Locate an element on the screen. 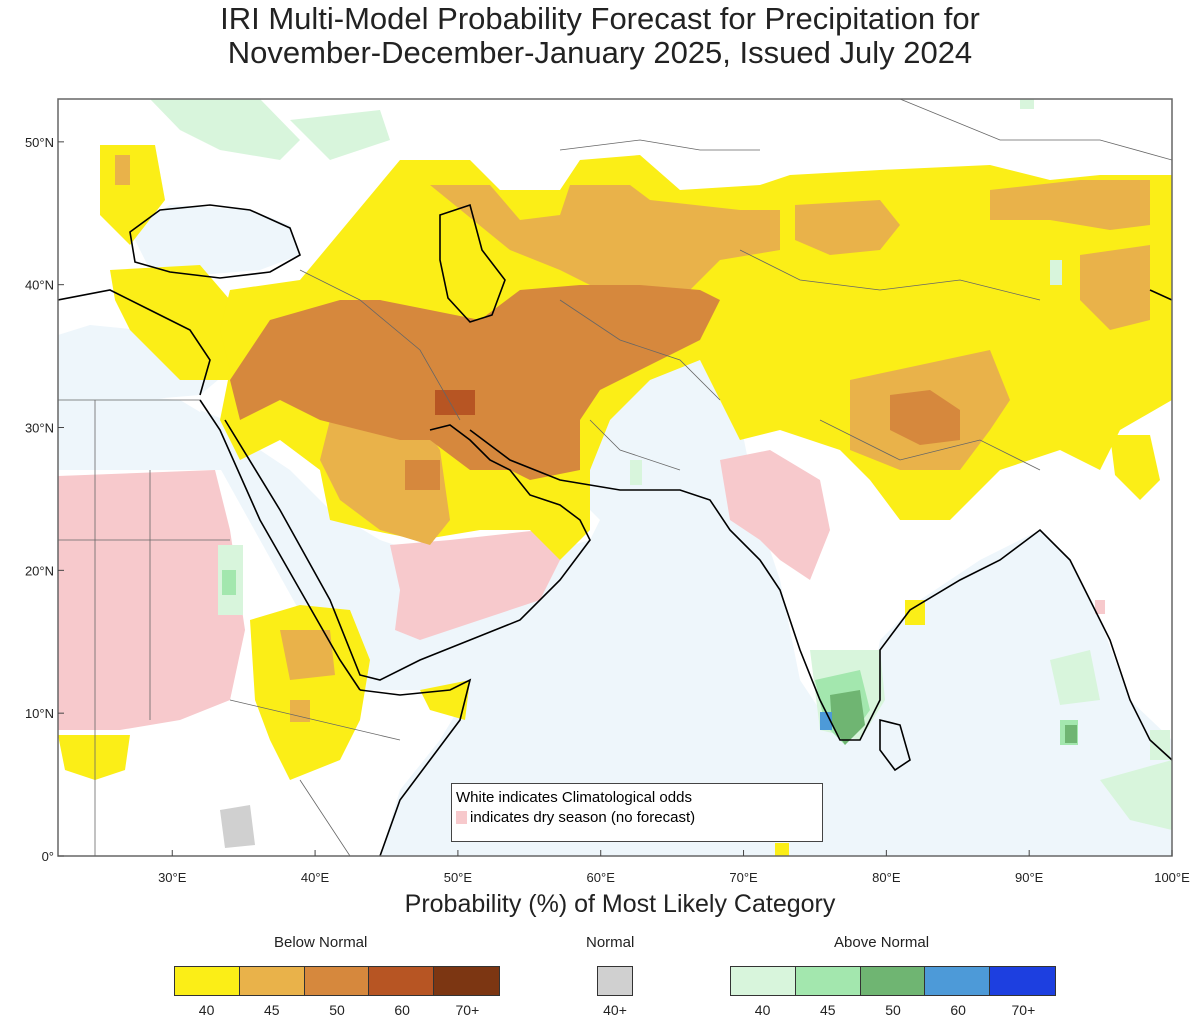 The width and height of the screenshot is (1200, 1020). lat-tick-label: 0° is located at coordinates (48, 856).